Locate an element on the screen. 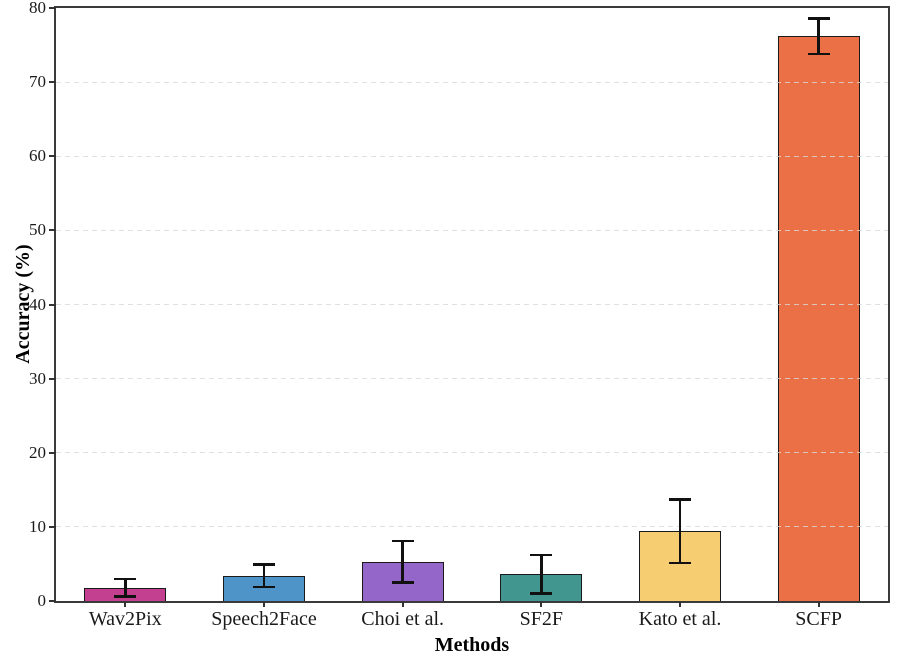 This screenshot has width=897, height=662. error-bar-sf2f is located at coordinates (541, 574).